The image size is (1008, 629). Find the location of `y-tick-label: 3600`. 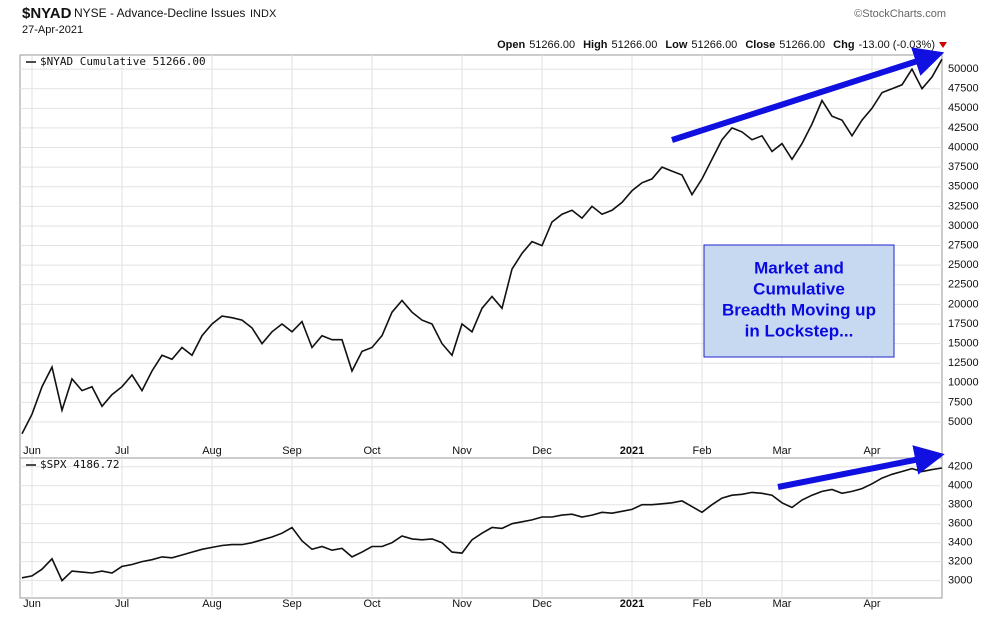

y-tick-label: 3600 is located at coordinates (960, 524).